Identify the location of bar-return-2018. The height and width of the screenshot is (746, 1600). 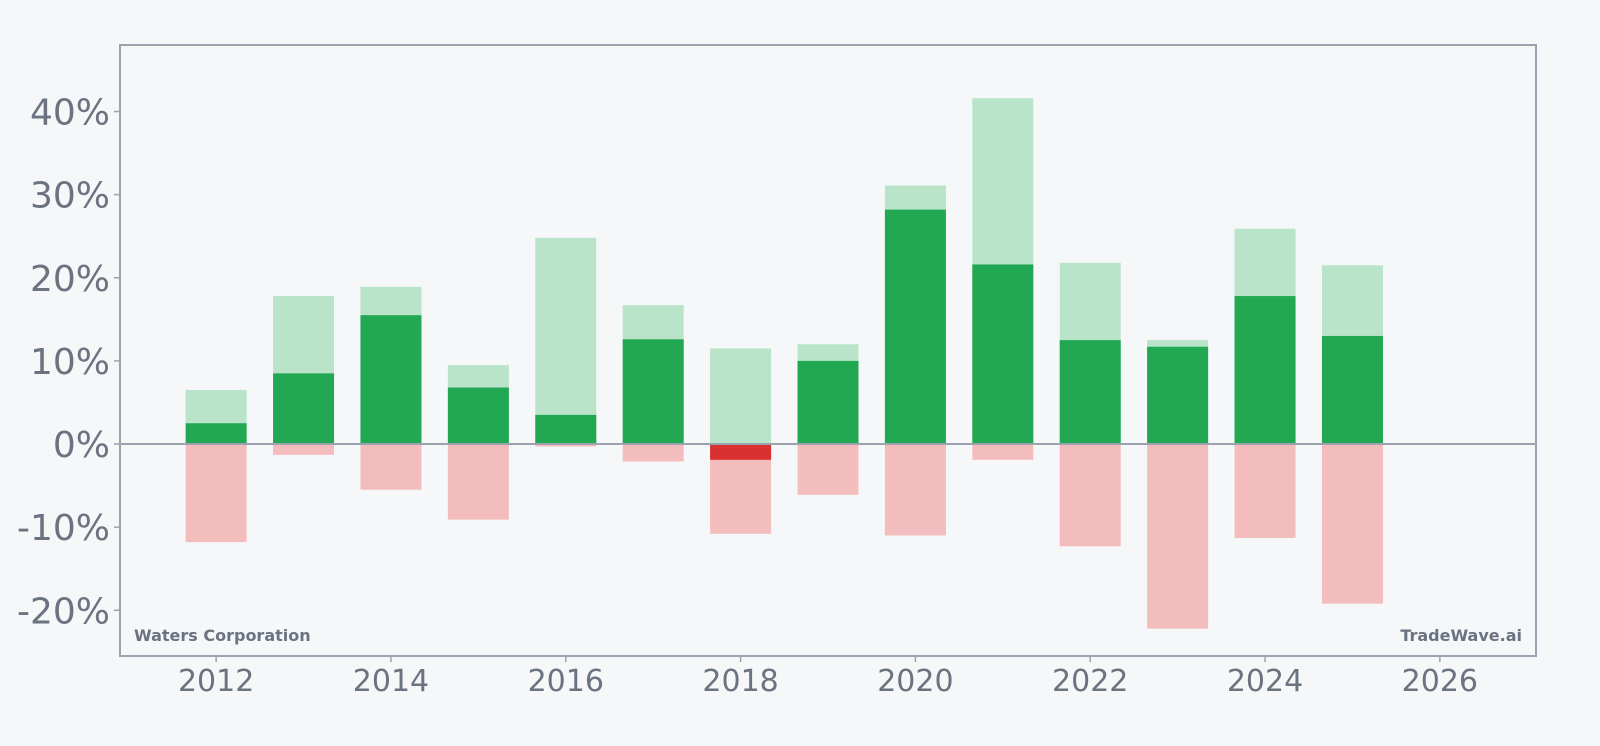
(741, 452).